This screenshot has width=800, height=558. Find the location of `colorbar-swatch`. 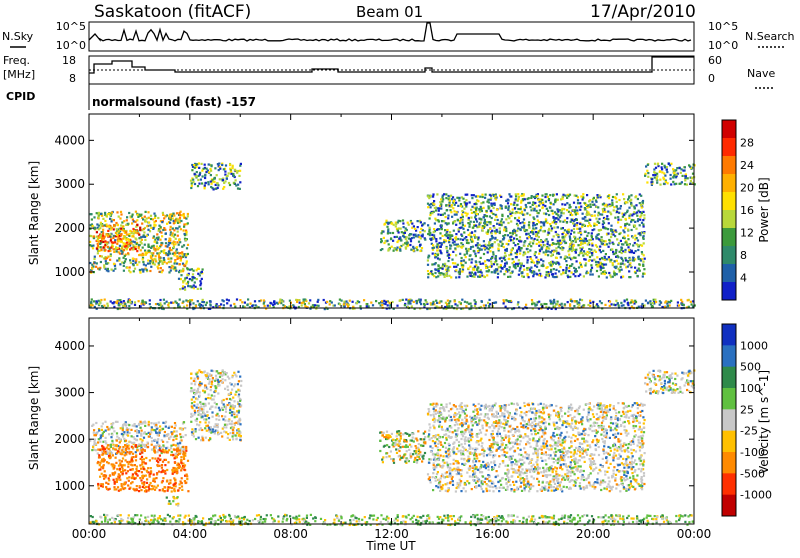

colorbar-swatch is located at coordinates (729, 183).